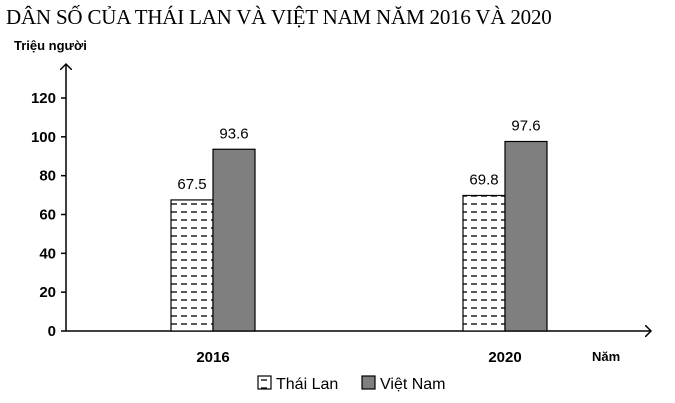  I want to click on data-label: 93.6, so click(233, 133).